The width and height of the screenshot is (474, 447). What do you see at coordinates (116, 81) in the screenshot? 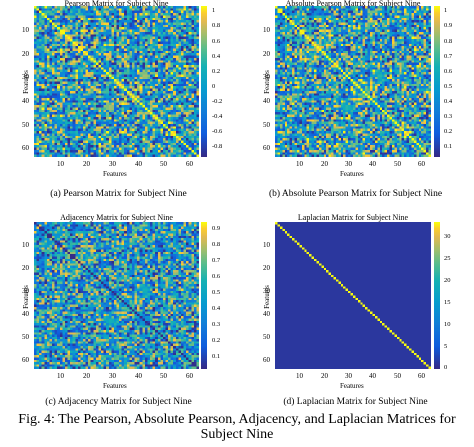
I see `pearson-heatmap` at bounding box center [116, 81].